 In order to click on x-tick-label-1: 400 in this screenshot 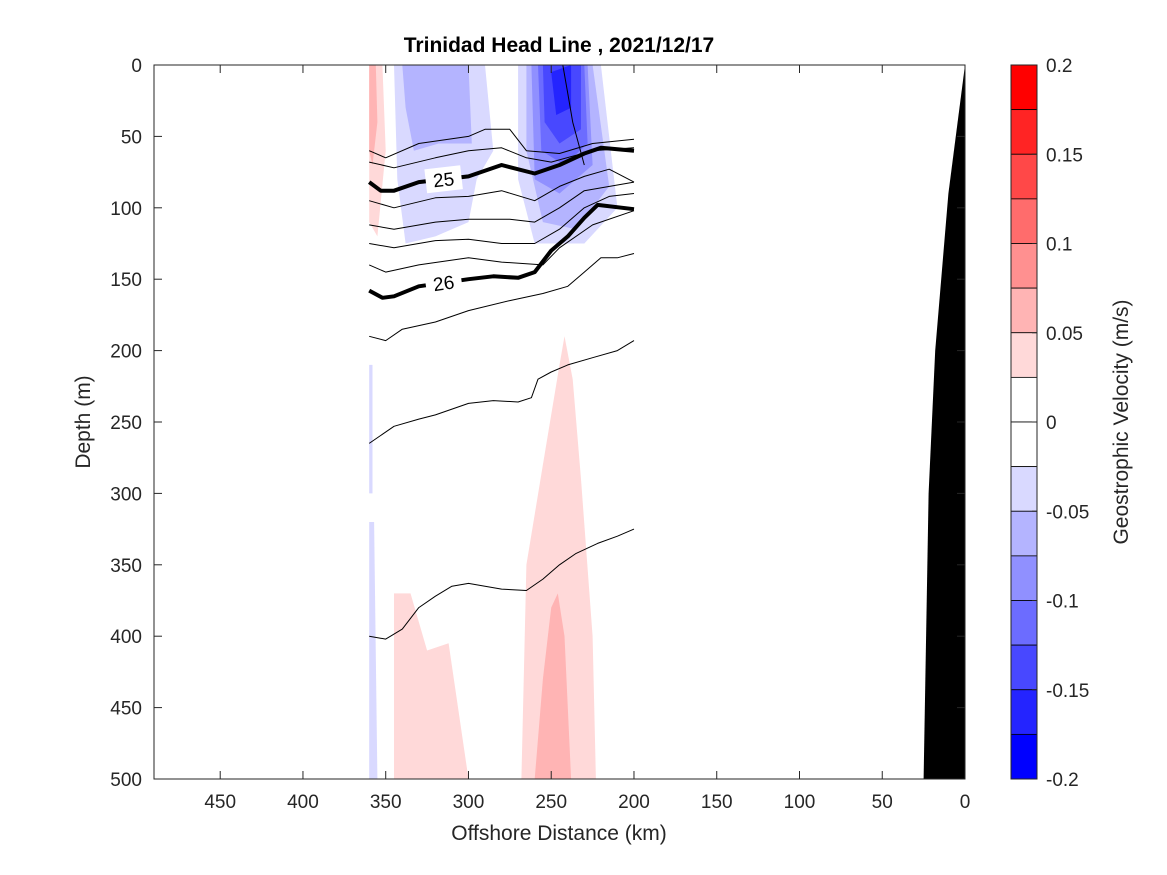, I will do `click(303, 802)`.